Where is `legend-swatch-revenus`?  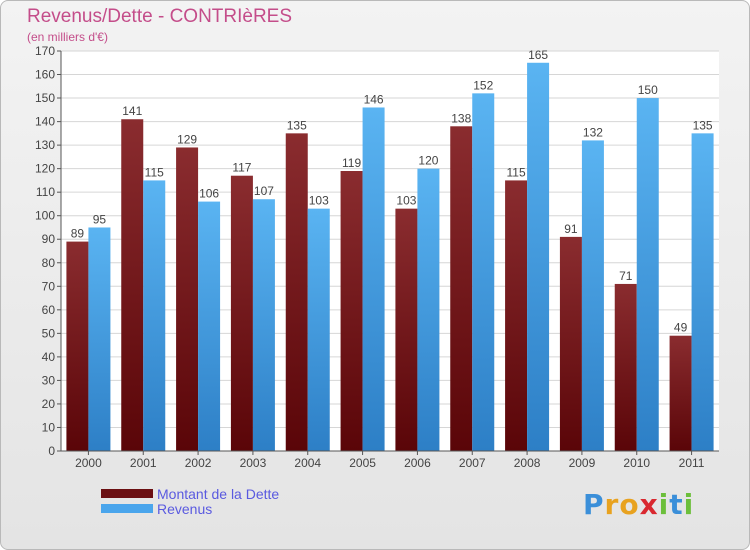
legend-swatch-revenus is located at coordinates (127, 508).